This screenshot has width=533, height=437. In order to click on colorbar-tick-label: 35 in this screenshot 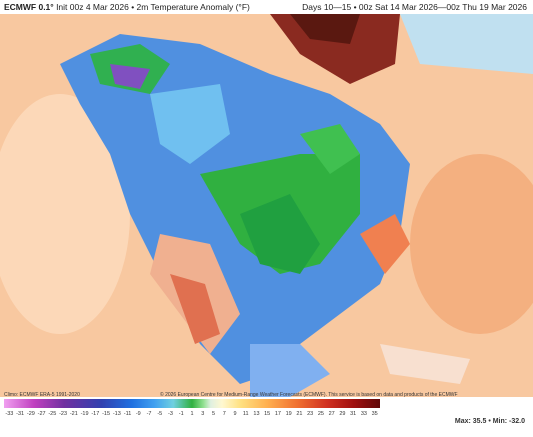, I will do `click(374, 414)`.